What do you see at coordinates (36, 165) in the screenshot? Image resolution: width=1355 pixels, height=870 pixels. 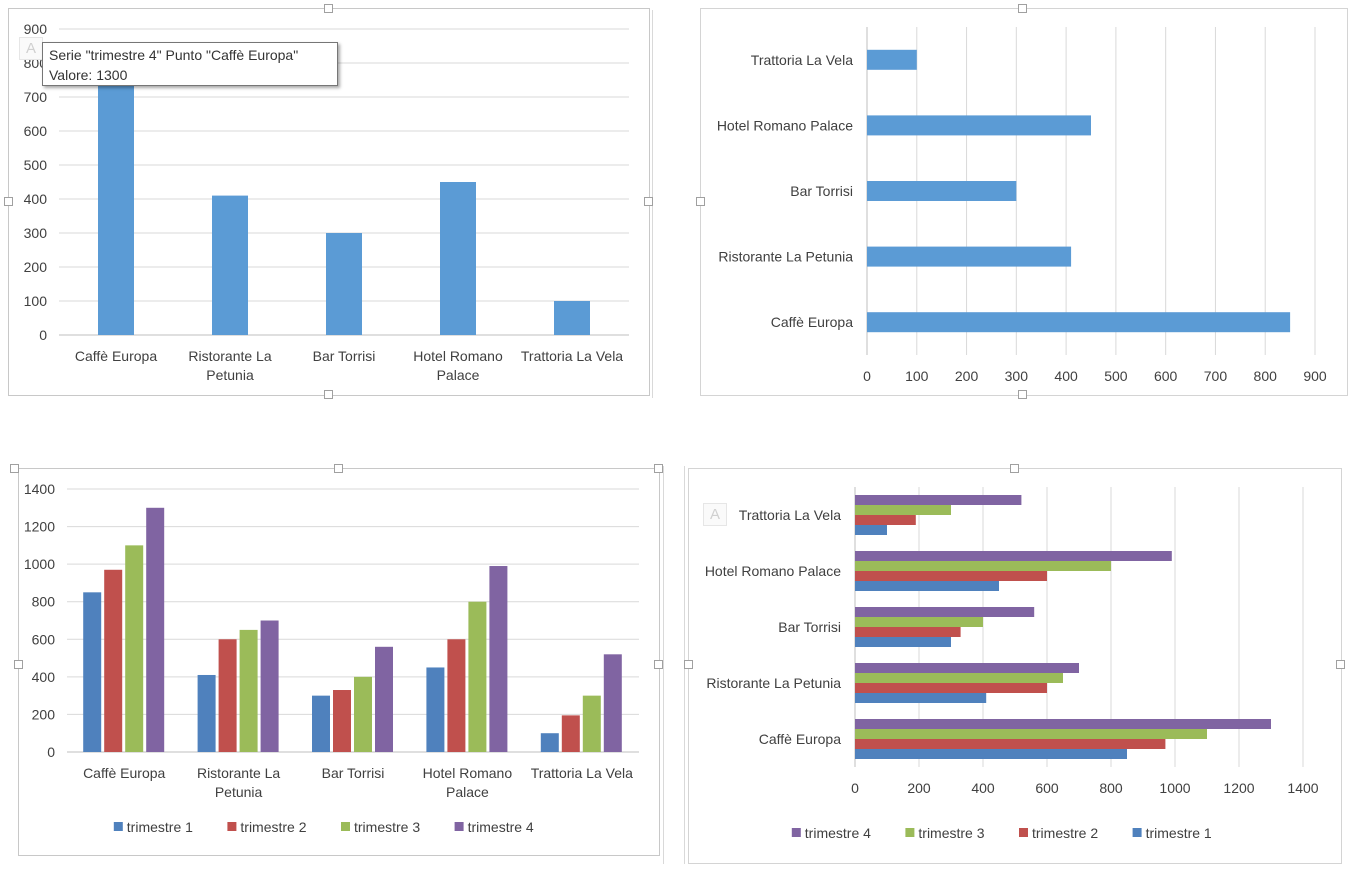 I see `y-tick-label: 500` at bounding box center [36, 165].